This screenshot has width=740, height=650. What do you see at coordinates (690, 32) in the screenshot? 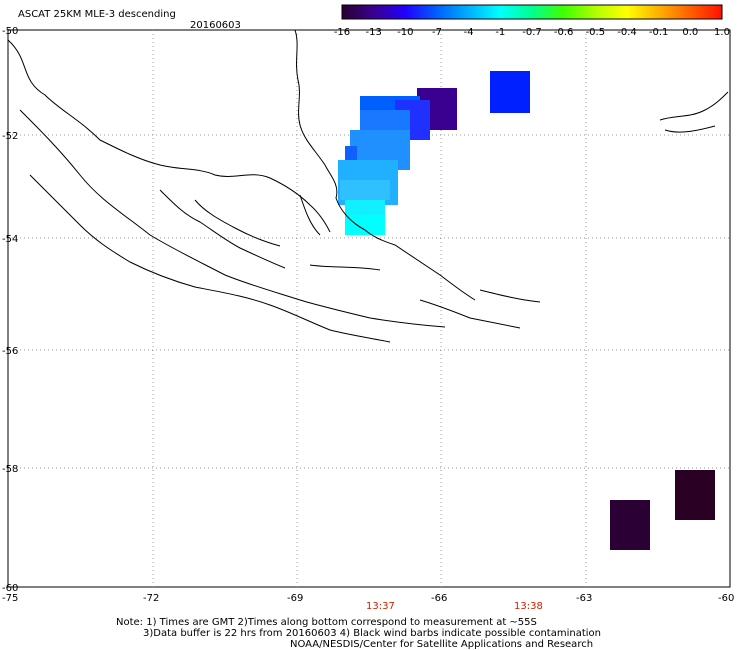
I see `colorbar-tick-label: 0.0` at bounding box center [690, 32].